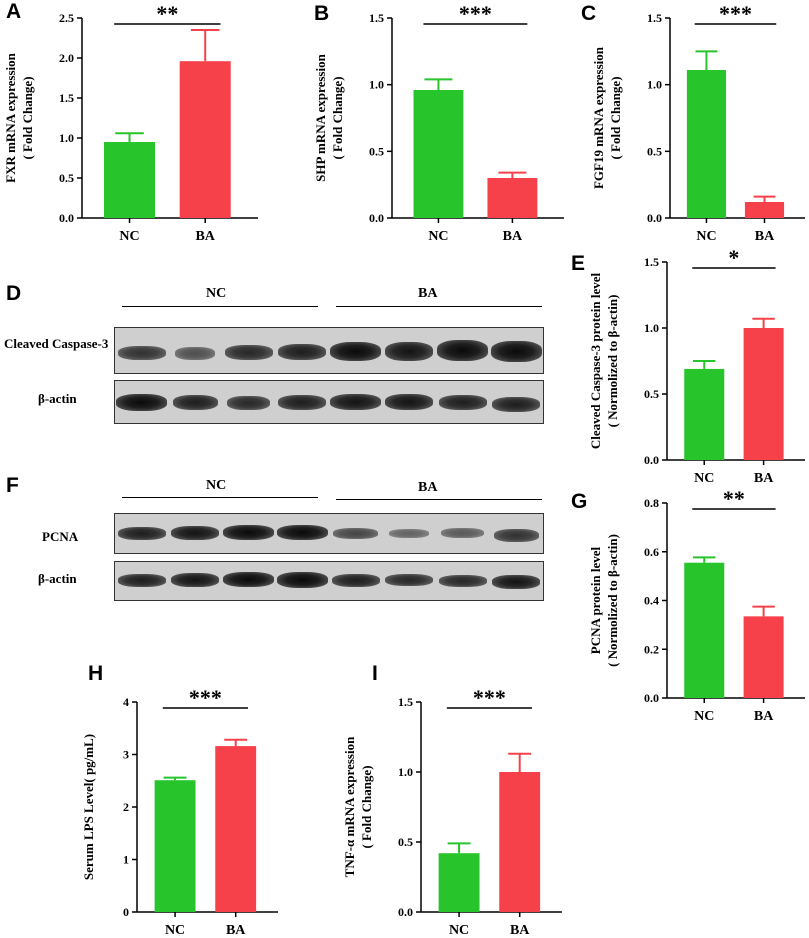 The image size is (809, 938). Describe the element at coordinates (764, 478) in the screenshot. I see `chart-e-x-label-ba: BA` at that location.